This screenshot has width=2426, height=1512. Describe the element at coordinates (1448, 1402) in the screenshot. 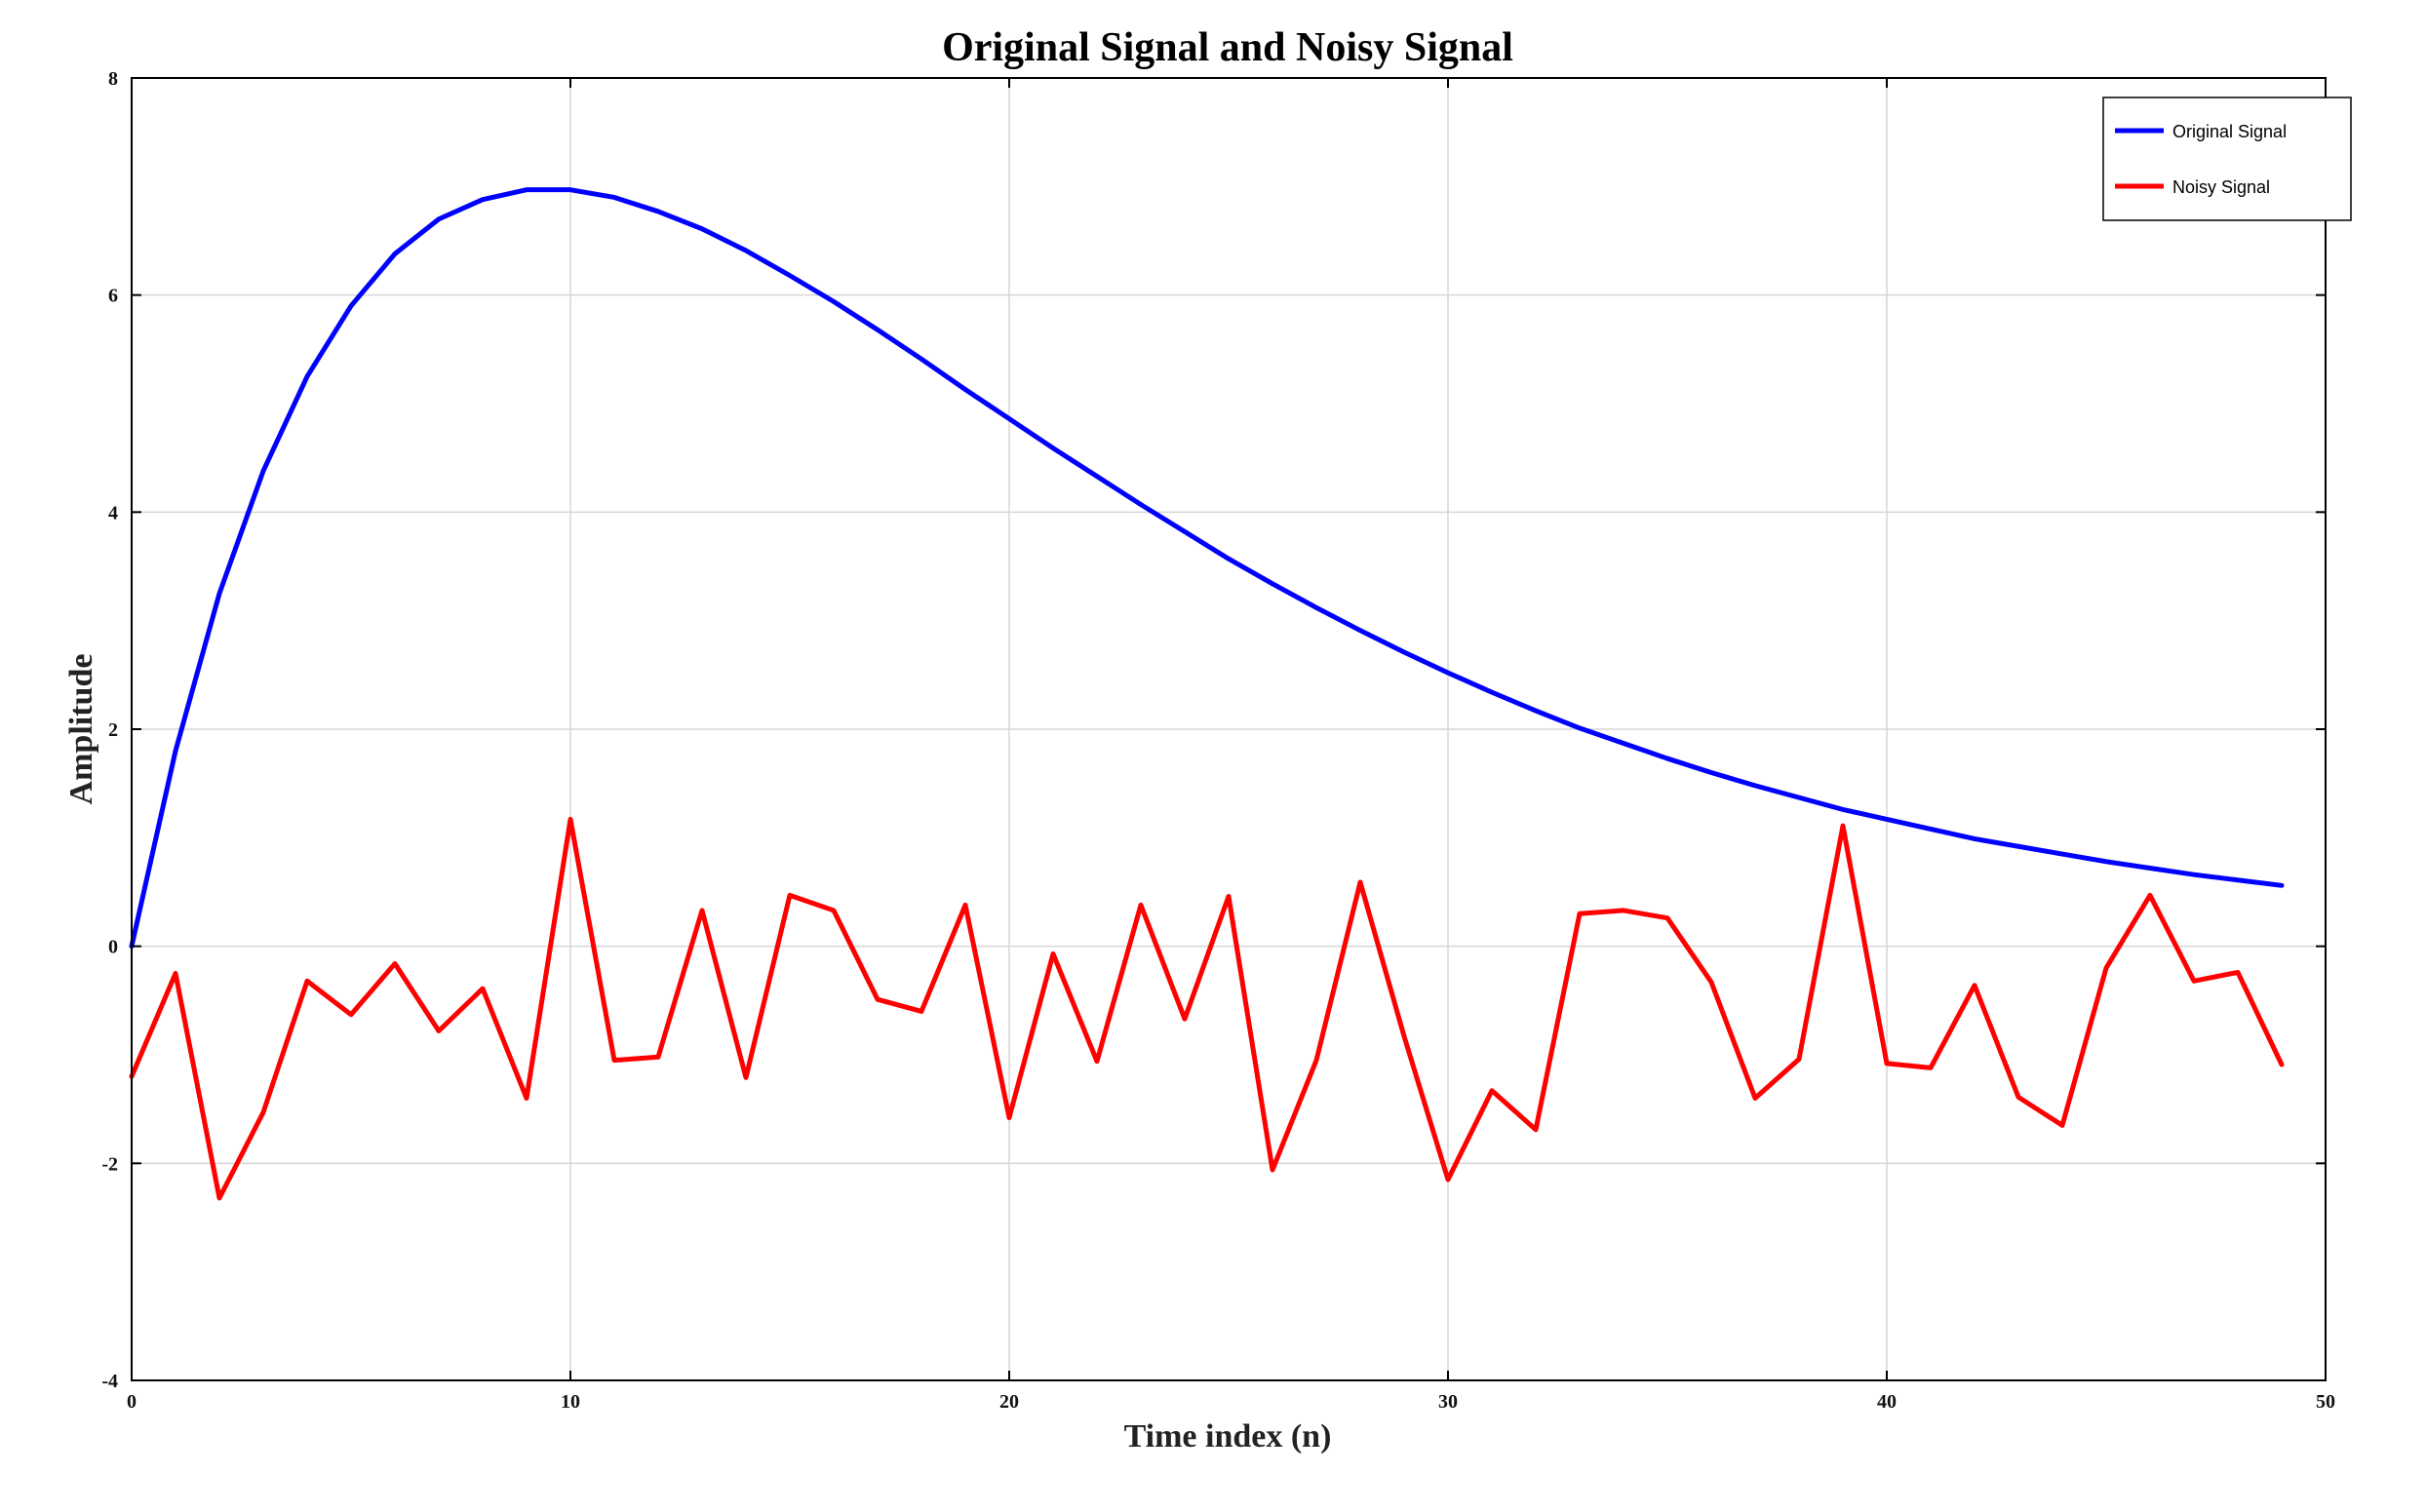

I see `x-tick-label: 30` at that location.